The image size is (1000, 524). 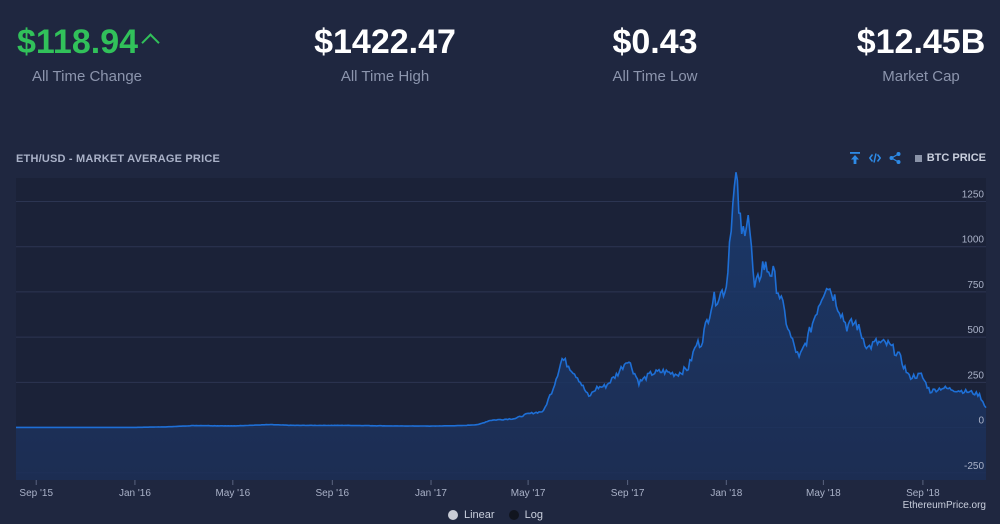 I want to click on watermark: EthereumPrice.org, so click(x=944, y=505).